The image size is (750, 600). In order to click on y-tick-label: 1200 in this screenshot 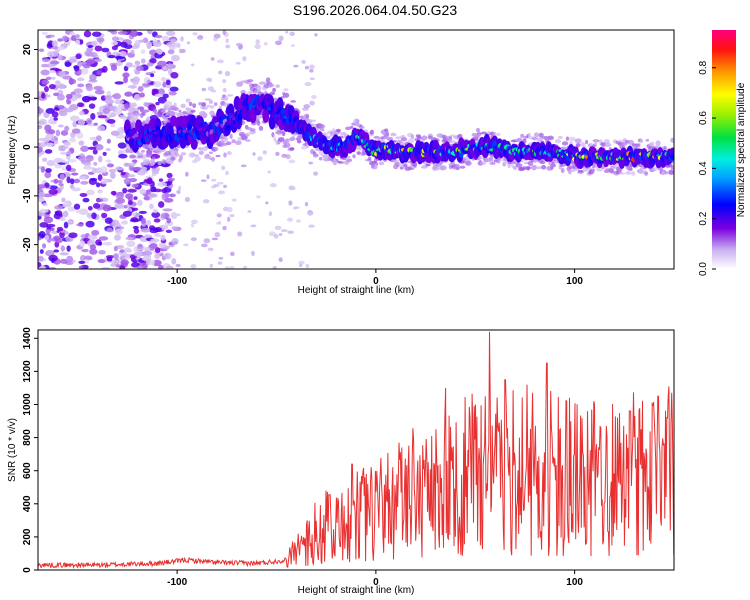, I will do `click(27, 371)`.